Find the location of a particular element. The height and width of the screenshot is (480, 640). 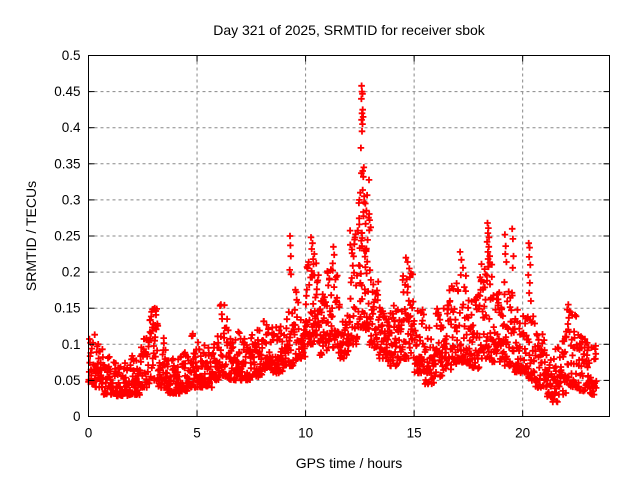

y-tick-label: 0.3 is located at coordinates (71, 199).